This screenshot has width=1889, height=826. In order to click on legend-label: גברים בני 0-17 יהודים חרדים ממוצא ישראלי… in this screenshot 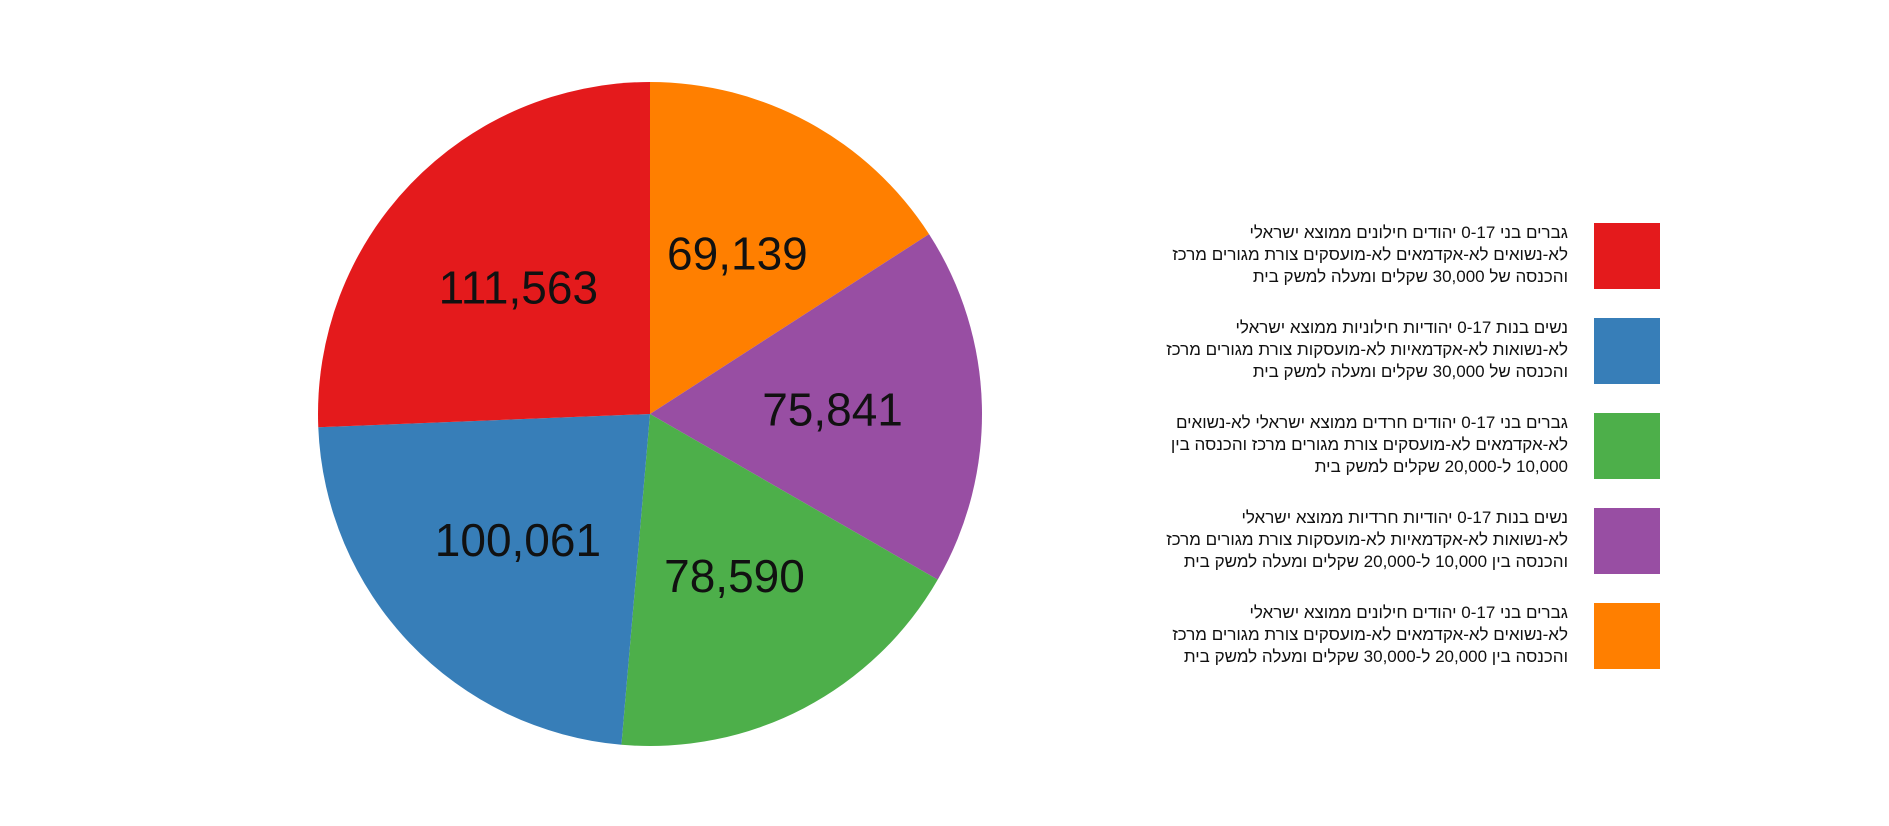, I will do `click(1308, 445)`.